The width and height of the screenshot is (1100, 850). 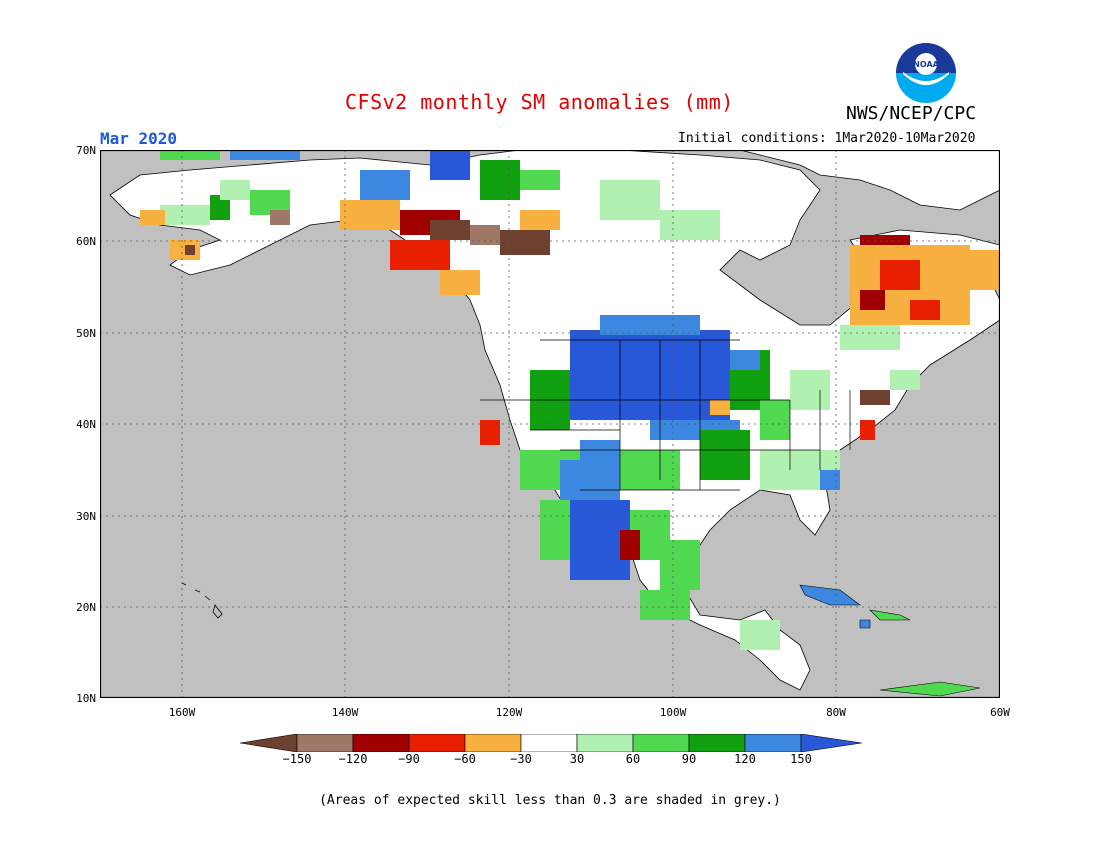 I want to click on lat-label-70: 70N, so click(x=86, y=150).